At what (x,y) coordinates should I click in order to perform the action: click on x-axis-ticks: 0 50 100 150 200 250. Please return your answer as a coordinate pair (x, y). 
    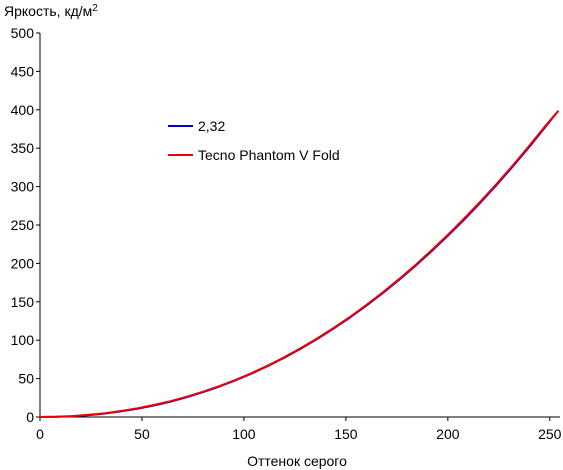
    Looking at the image, I should click on (299, 429).